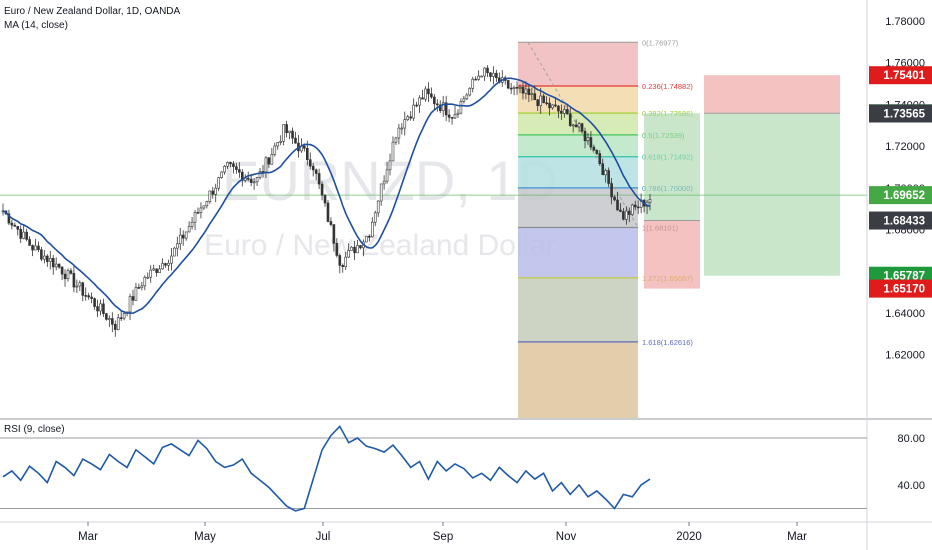  I want to click on fib-label-1.618: 1.618(1.62616), so click(667, 342).